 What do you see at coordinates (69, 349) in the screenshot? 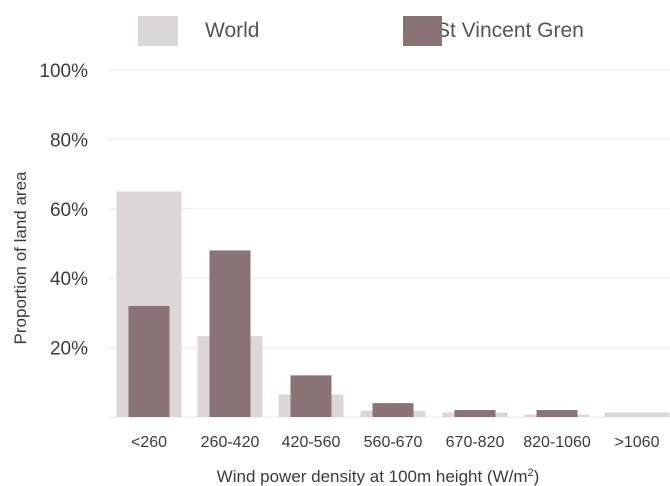
I see `y-tick-label: 20%` at bounding box center [69, 349].